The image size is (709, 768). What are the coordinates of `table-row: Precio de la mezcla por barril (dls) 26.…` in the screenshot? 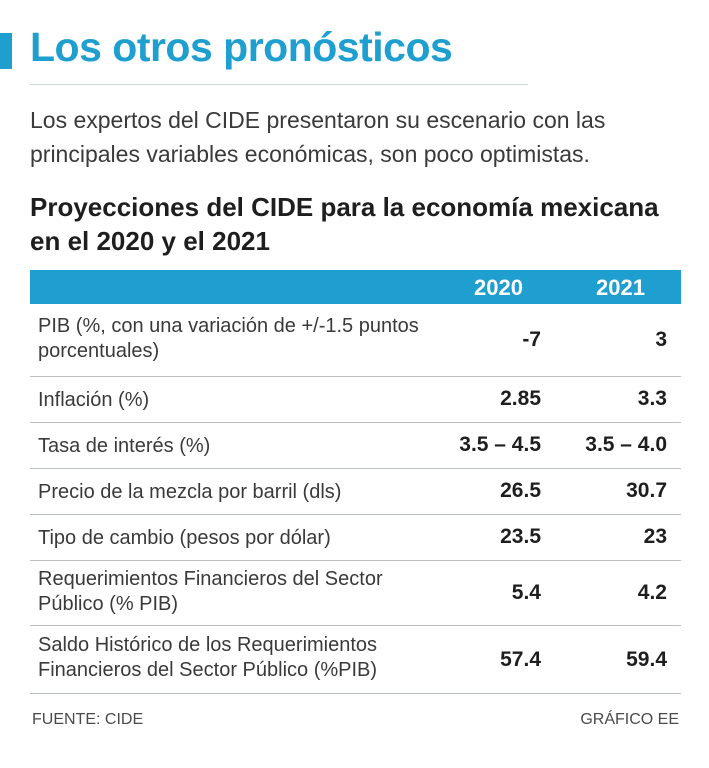 It's located at (355, 492).